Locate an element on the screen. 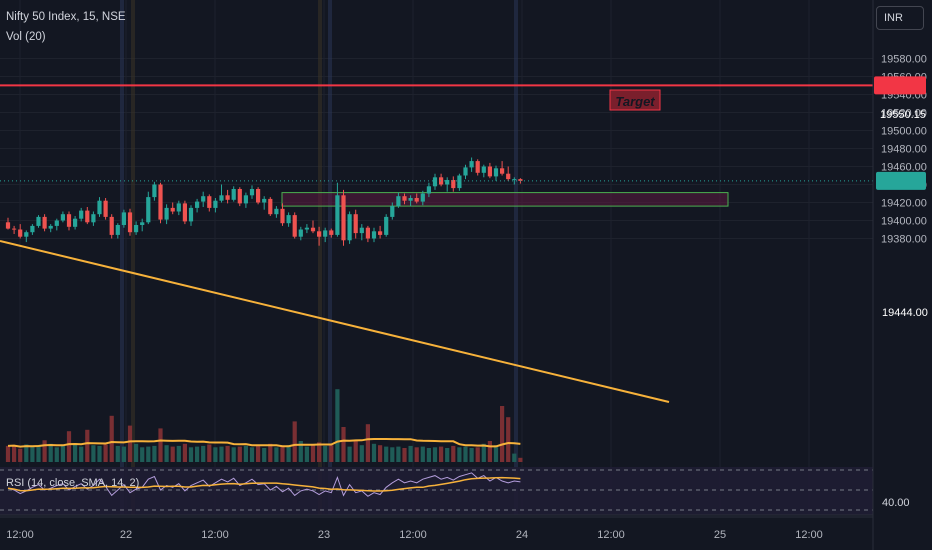 The height and width of the screenshot is (550, 932). y-tick-label: 19460.00 is located at coordinates (904, 168).